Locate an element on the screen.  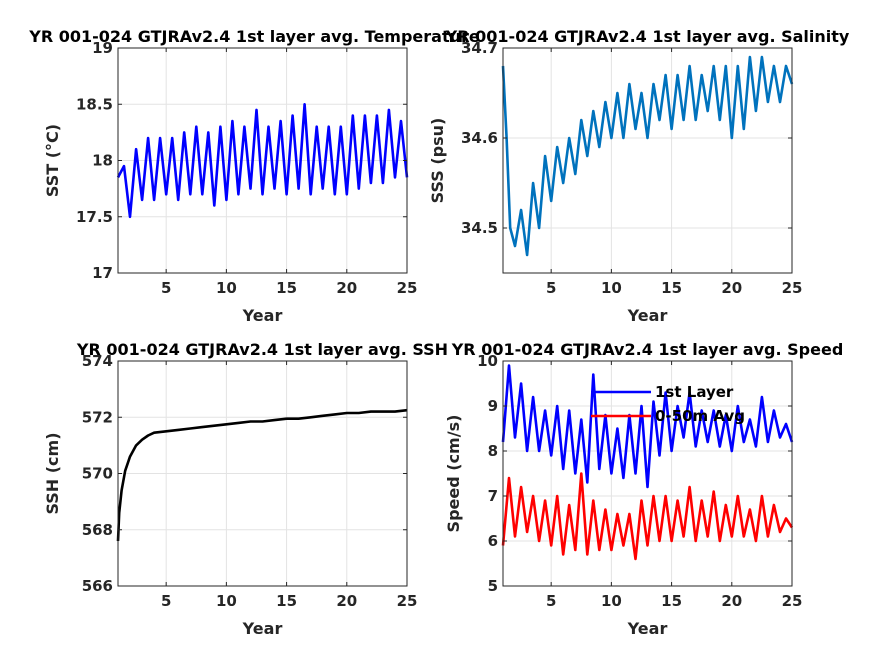
y-axis-label: SST (°C) is located at coordinates (52, 160).